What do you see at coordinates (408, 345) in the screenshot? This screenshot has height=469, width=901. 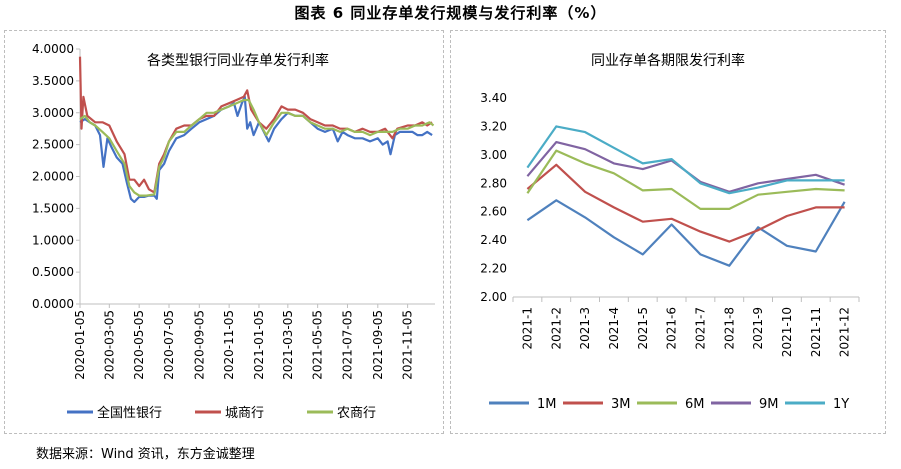 I see `x-tick-label: 2021-11-05` at bounding box center [408, 345].